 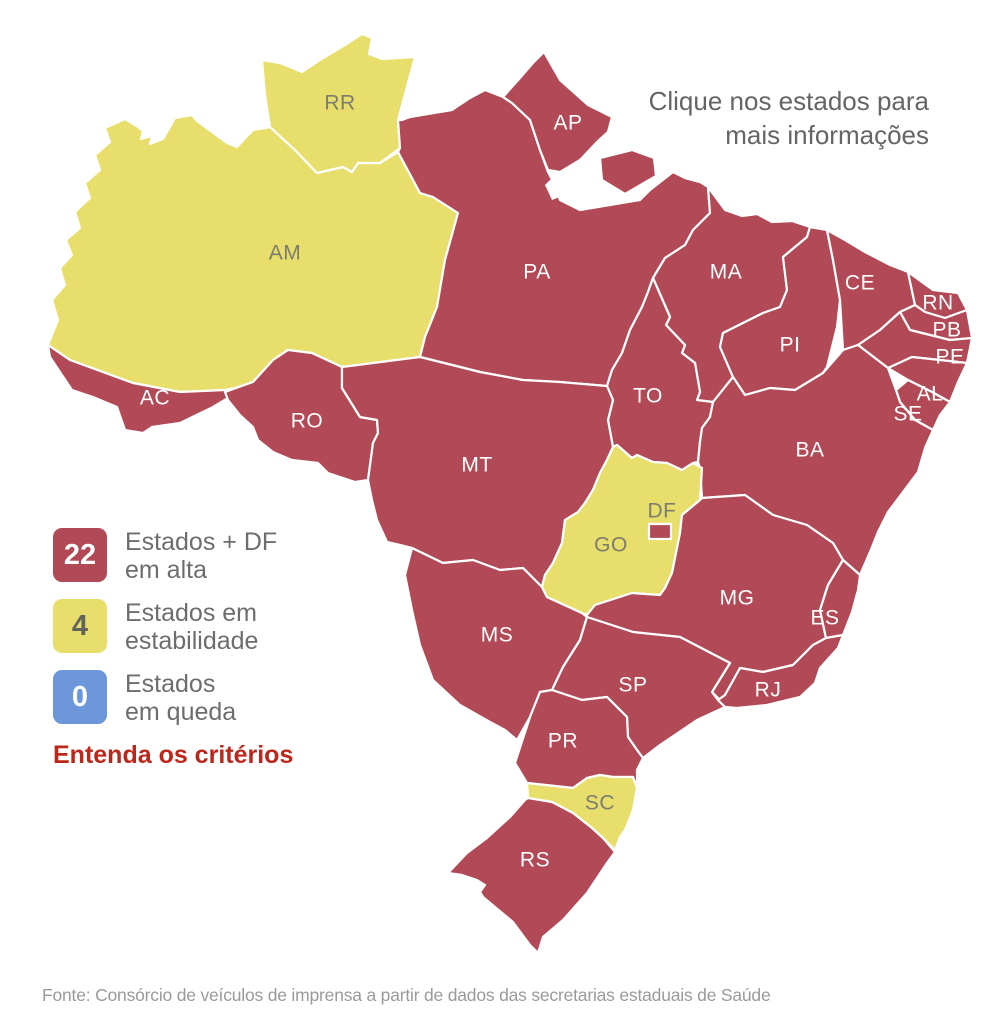 I want to click on legend-label-alta: Estados + DF em alta, so click(x=201, y=556).